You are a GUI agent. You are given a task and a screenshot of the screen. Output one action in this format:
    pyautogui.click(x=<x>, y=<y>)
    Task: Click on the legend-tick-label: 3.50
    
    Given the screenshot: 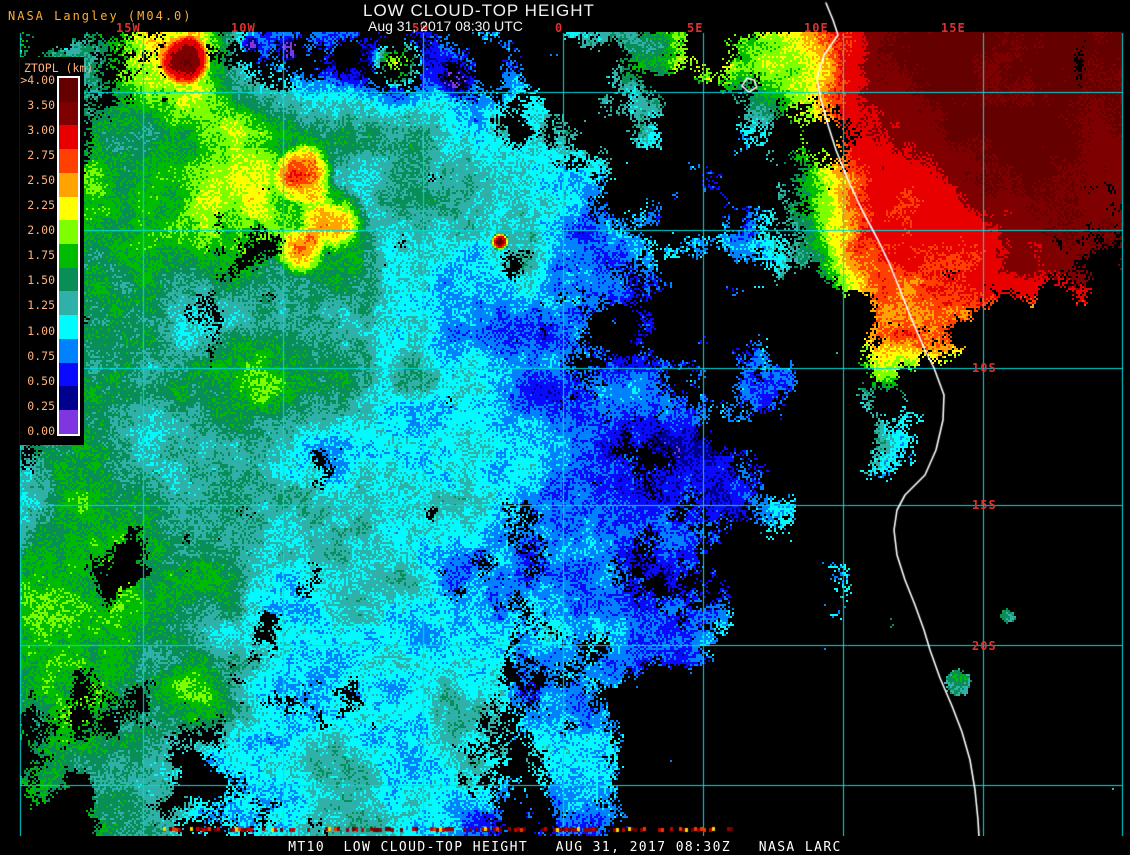 What is the action you would take?
    pyautogui.click(x=41, y=105)
    